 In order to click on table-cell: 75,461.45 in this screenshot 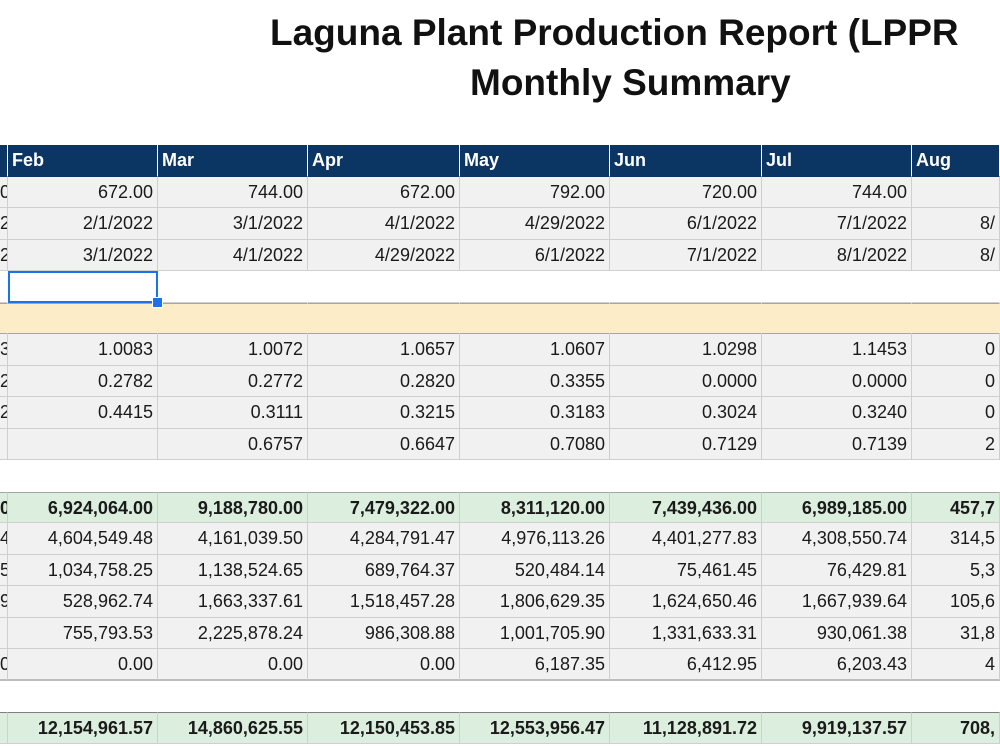, I will do `click(686, 570)`.